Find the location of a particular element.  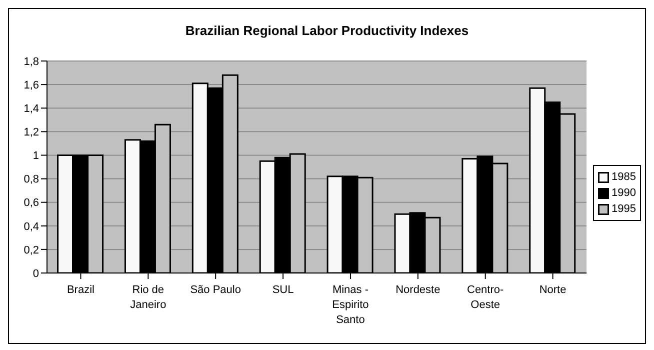

y-tick-label: 0 is located at coordinates (35, 274).